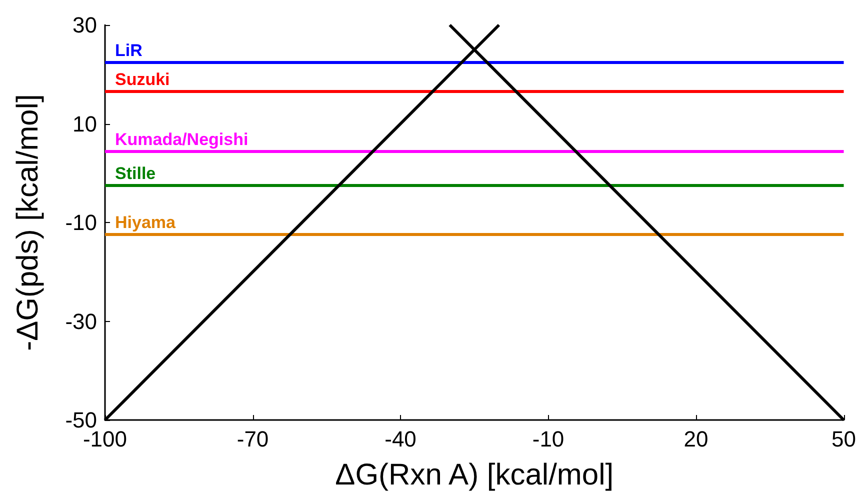 Image resolution: width=859 pixels, height=498 pixels. I want to click on x-tick-label: -70, so click(252, 439).